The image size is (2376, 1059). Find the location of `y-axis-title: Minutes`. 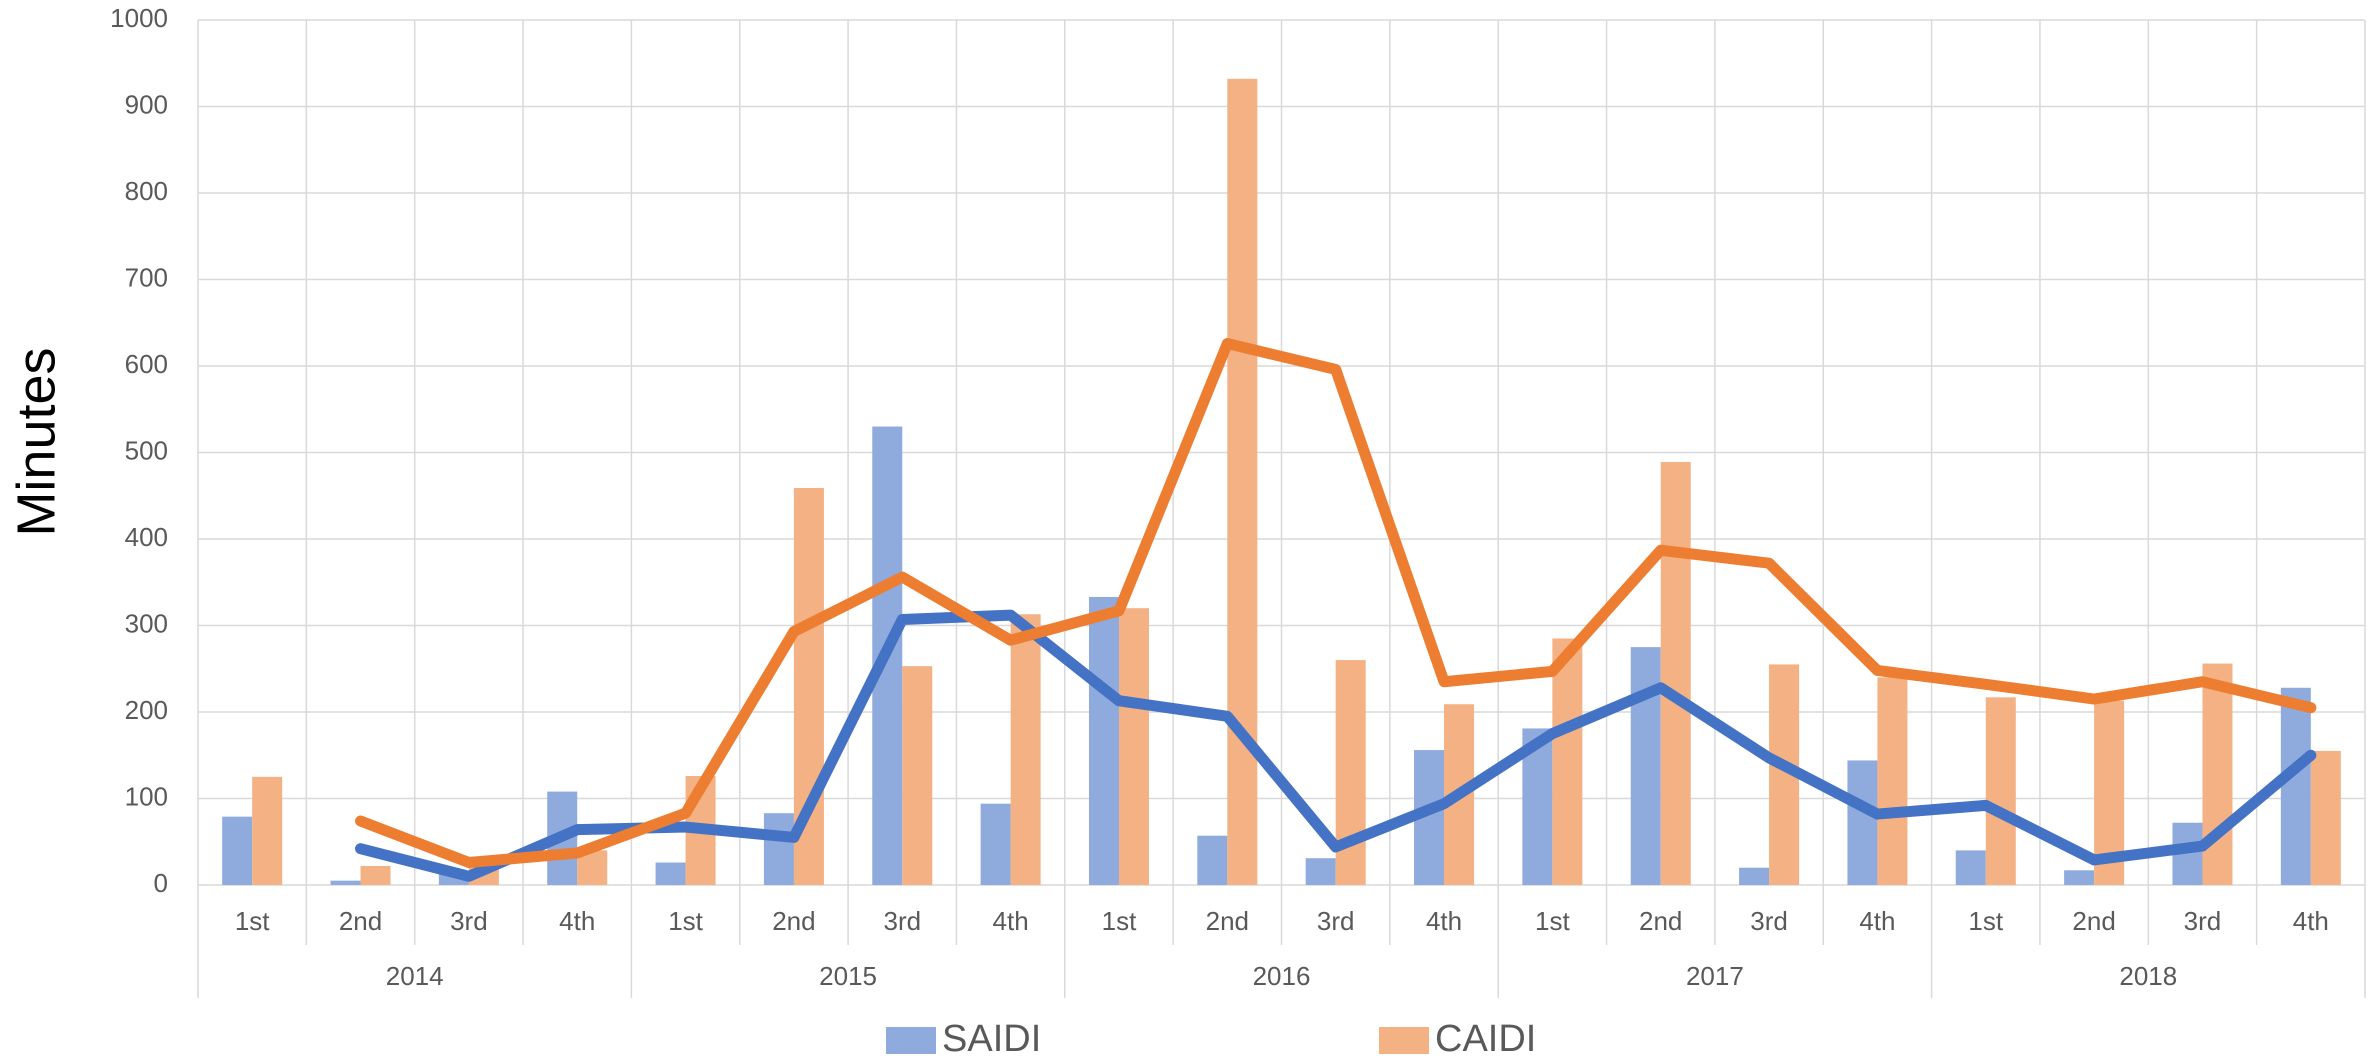

y-axis-title: Minutes is located at coordinates (36, 441).